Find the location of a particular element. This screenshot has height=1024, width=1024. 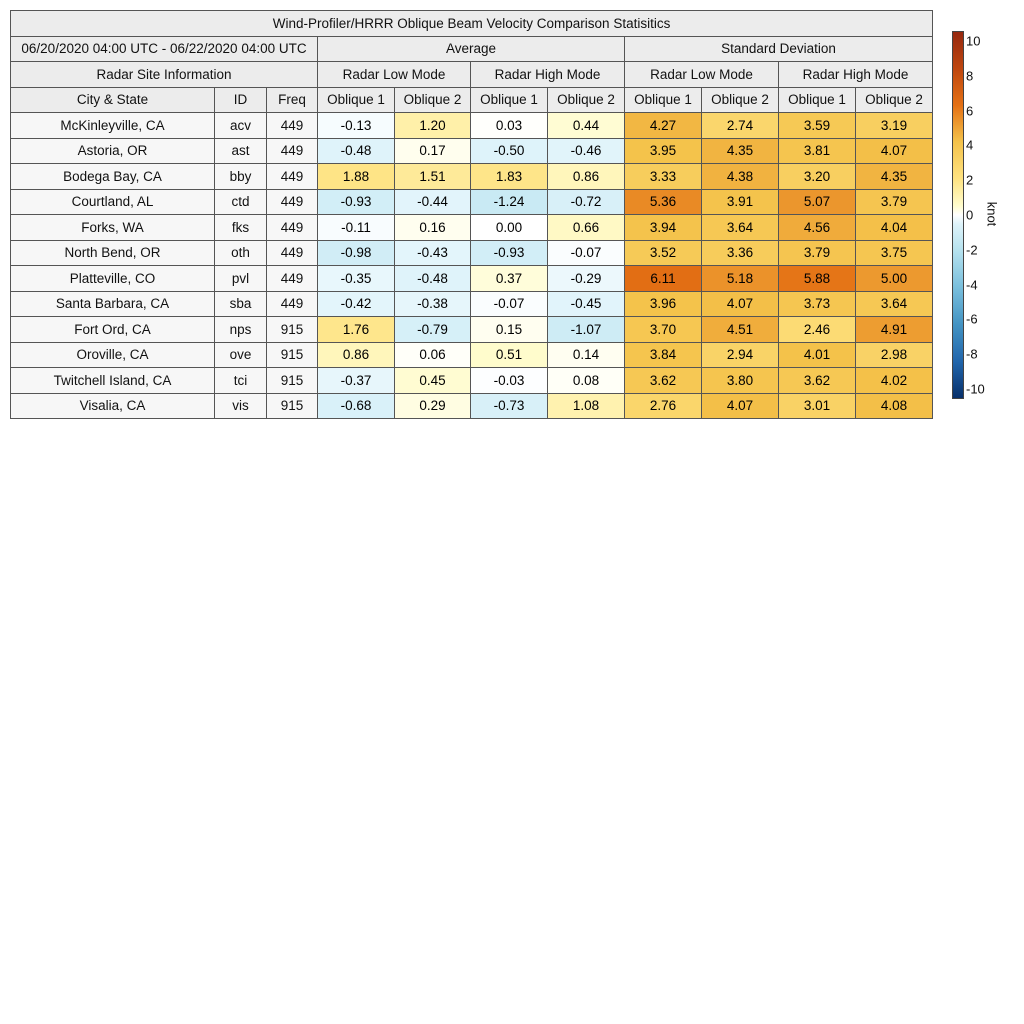

cell-avg-low-oblique1: -0.98 is located at coordinates (356, 252).